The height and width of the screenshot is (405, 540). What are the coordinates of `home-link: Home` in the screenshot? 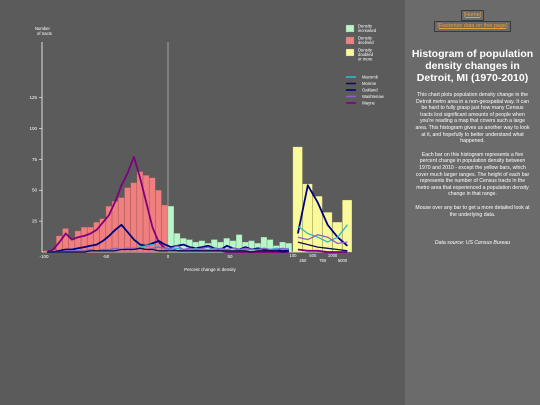 It's located at (472, 15).